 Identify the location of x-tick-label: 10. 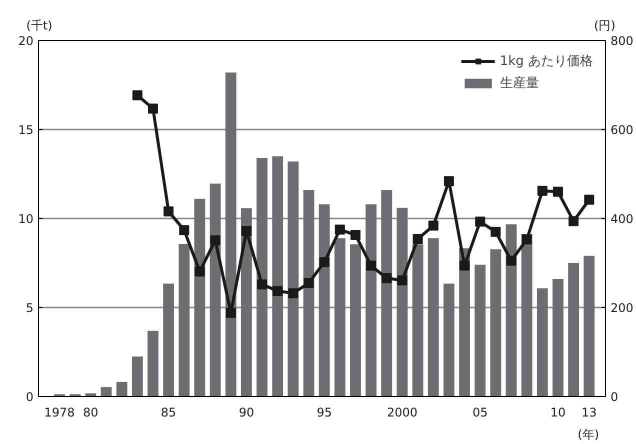
(558, 413).